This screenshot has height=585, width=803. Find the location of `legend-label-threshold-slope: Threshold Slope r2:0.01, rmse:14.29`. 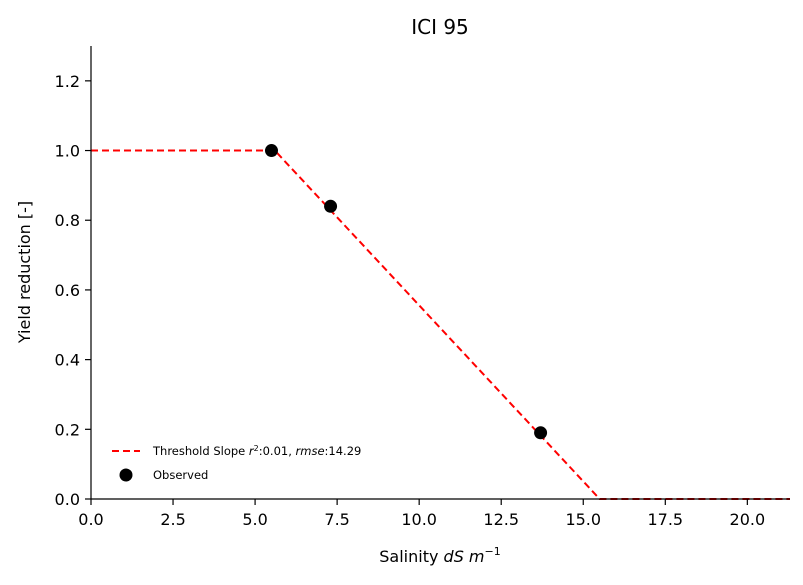

legend-label-threshold-slope: Threshold Slope r2:0.01, rmse:14.29 is located at coordinates (256, 451).